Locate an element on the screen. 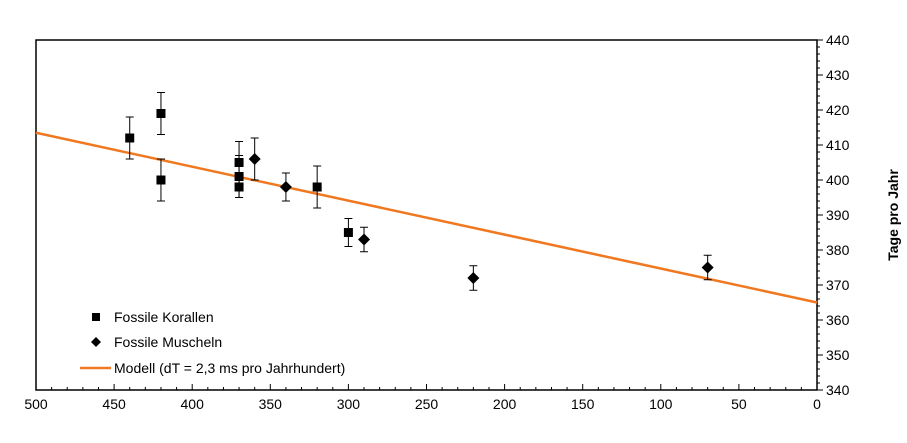 The width and height of the screenshot is (907, 443). y-tick-label: 410 is located at coordinates (838, 145).